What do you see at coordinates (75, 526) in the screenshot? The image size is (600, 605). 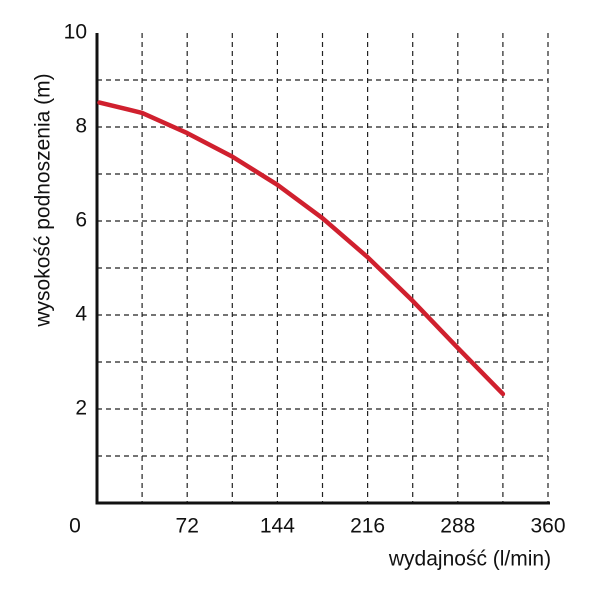 I see `x-tick-label: 0` at bounding box center [75, 526].